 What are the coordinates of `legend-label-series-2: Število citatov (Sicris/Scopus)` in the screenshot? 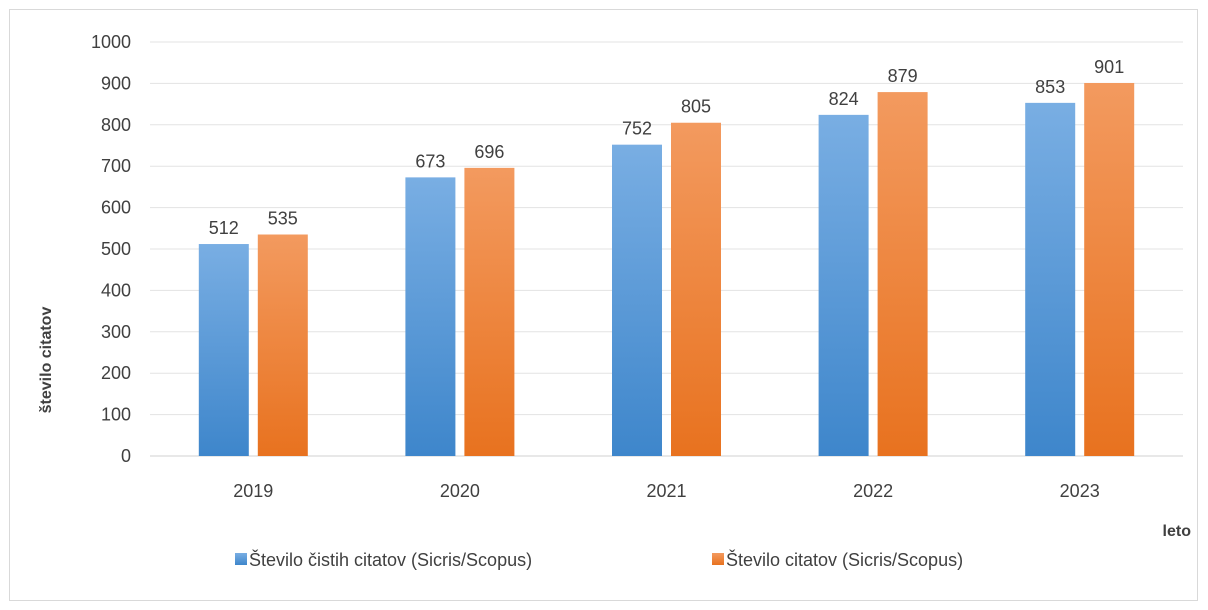 It's located at (844, 559).